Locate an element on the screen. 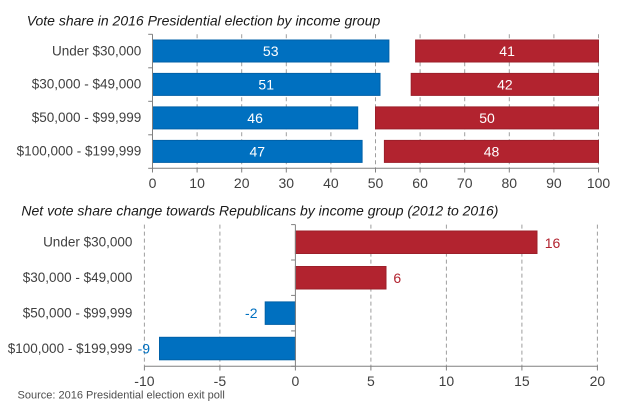 This screenshot has height=409, width=633. svg-text: 90 is located at coordinates (554, 183).